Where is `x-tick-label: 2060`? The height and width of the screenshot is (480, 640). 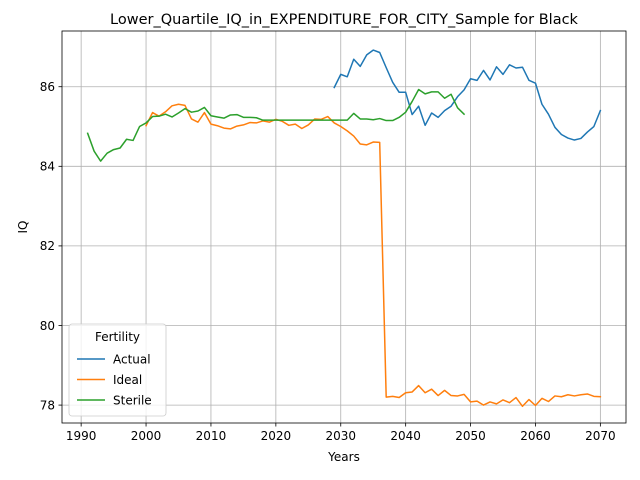 x-tick-label: 2060 is located at coordinates (535, 436).